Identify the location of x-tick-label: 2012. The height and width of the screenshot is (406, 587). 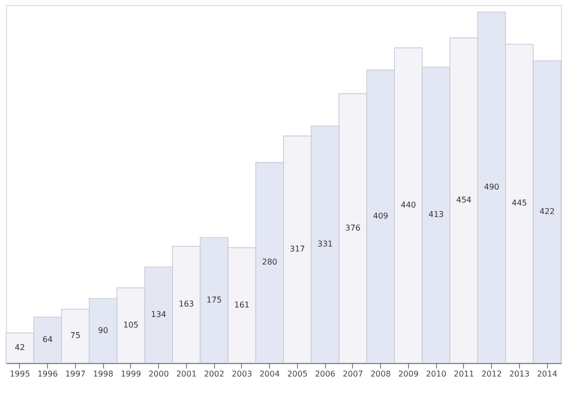
(491, 374).